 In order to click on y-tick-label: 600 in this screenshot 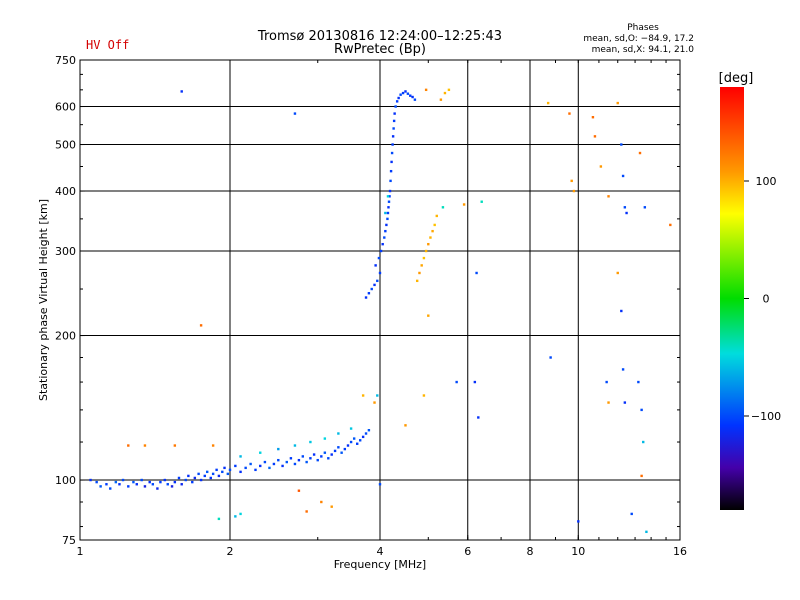, I will do `click(65, 107)`.